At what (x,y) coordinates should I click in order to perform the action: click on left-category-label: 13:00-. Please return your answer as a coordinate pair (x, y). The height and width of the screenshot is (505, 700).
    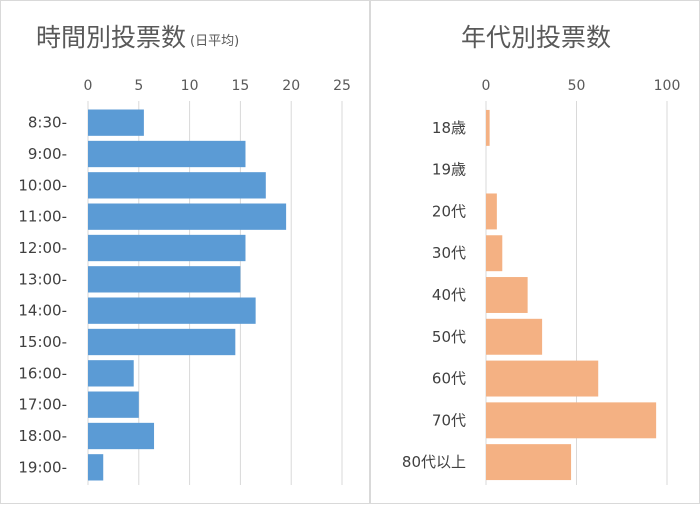
    Looking at the image, I should click on (42, 279).